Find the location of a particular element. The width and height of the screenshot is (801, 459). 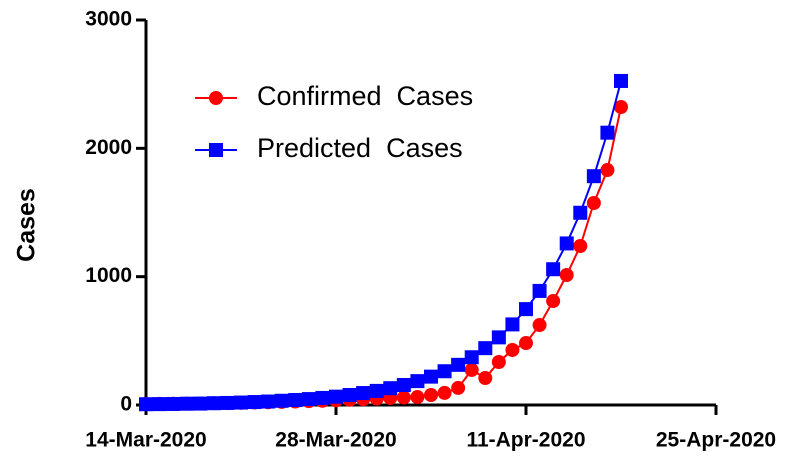

x-tick-label: 14-Mar-2020 is located at coordinates (145, 440).